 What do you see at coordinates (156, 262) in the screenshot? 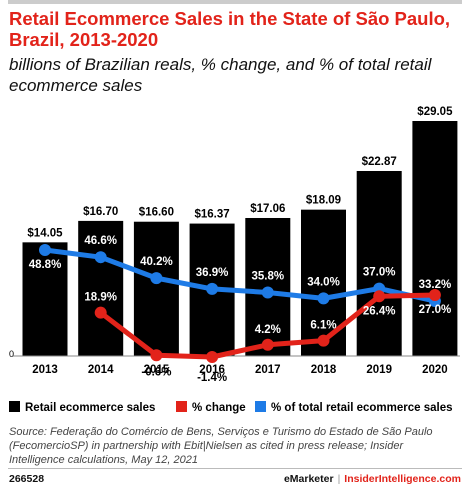
I see `share-value-label: 40.2%` at bounding box center [156, 262].